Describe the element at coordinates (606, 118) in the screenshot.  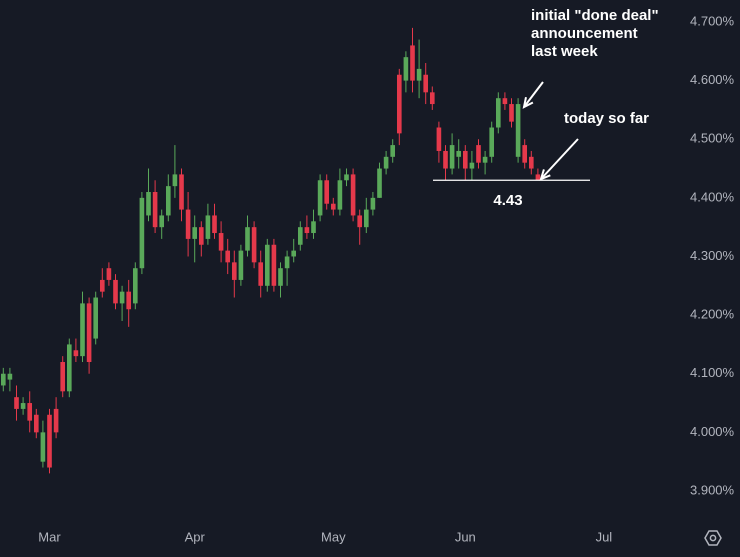
I see `annotation-text: today so far` at that location.